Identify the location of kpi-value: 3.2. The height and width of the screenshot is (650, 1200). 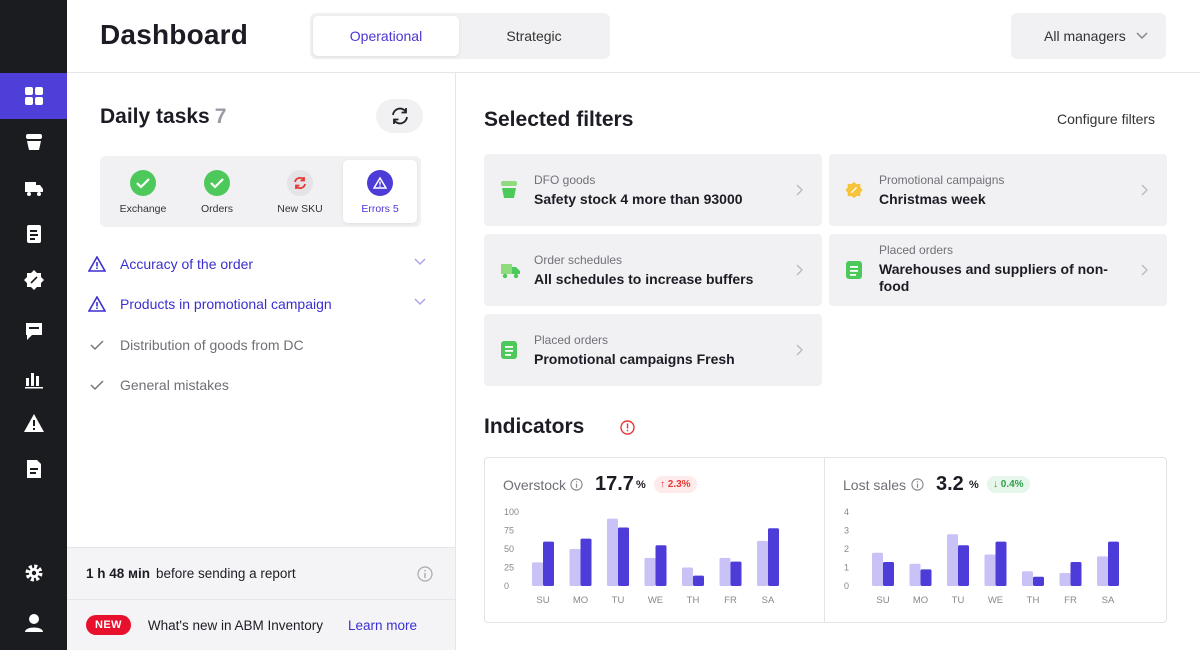
(950, 484).